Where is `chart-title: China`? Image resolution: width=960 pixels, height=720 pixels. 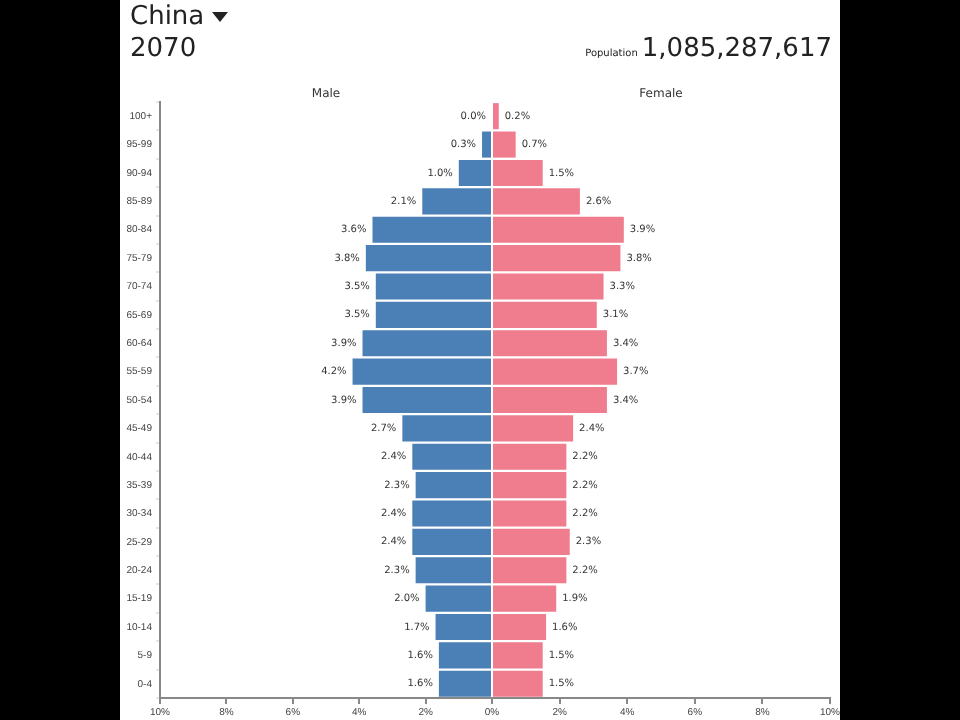
chart-title: China is located at coordinates (167, 17).